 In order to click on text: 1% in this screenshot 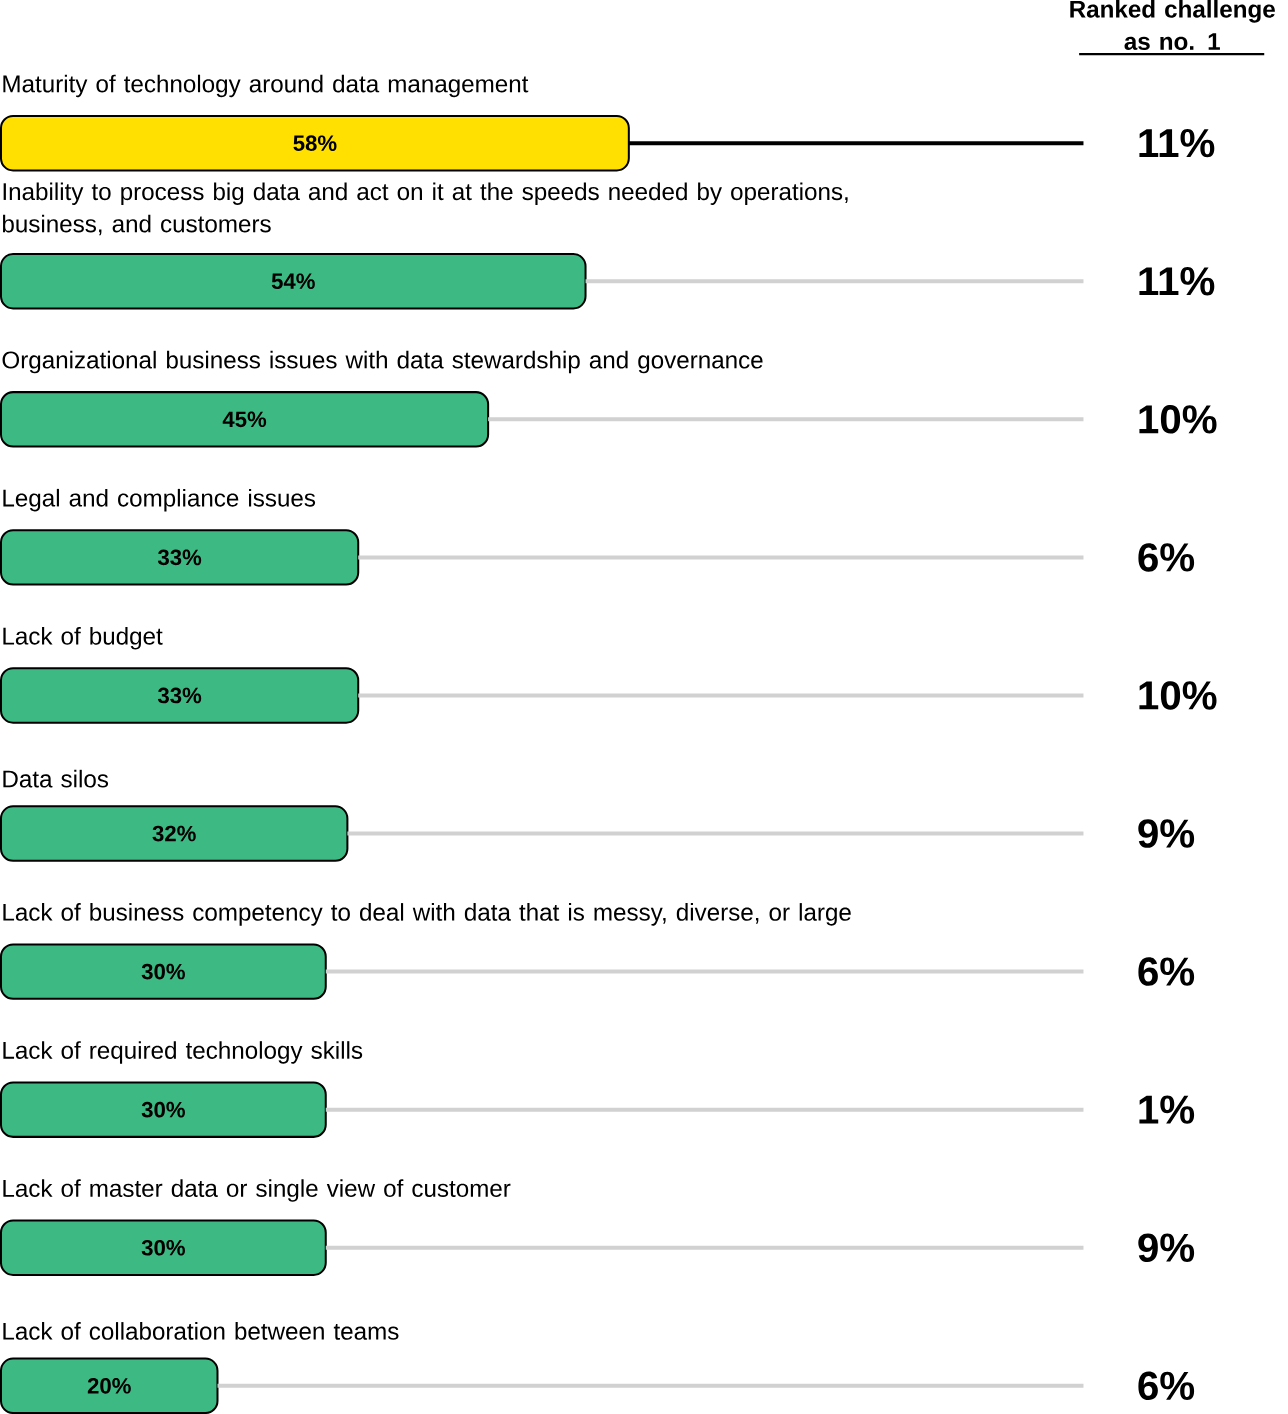, I will do `click(1167, 1109)`.